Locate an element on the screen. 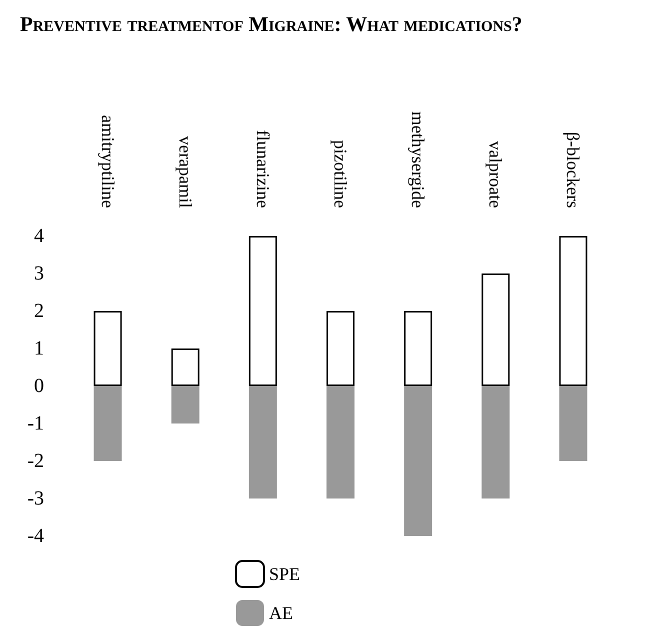  y-tick-label: 3 is located at coordinates (39, 273).